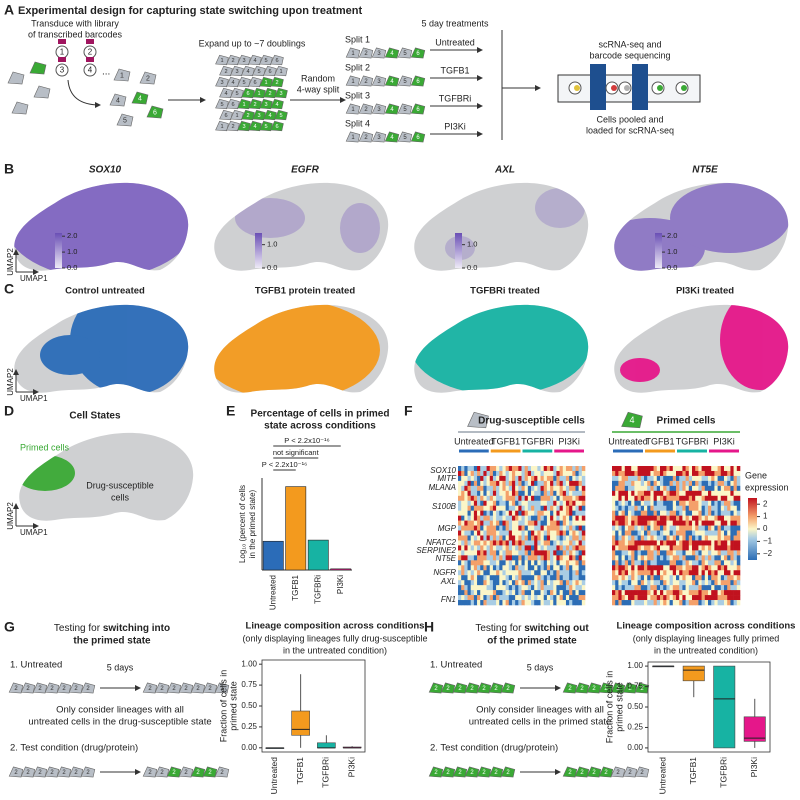  Describe the element at coordinates (577, 88) in the screenshot. I see `bead` at that location.